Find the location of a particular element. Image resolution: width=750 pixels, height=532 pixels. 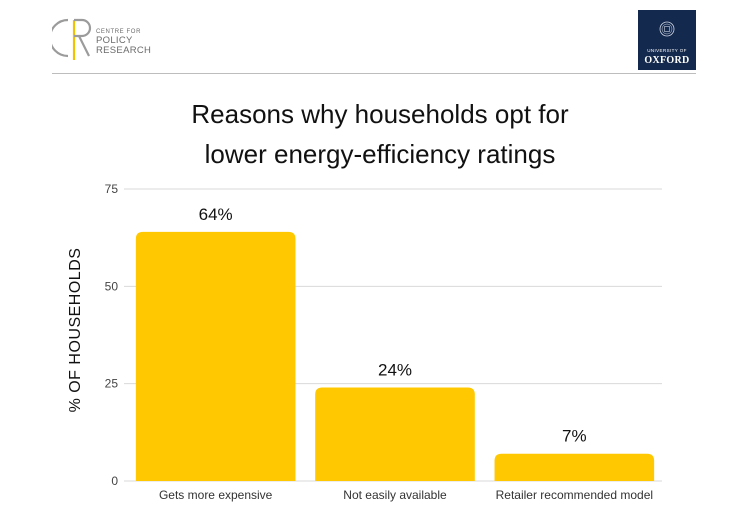

header-divider is located at coordinates (374, 73).